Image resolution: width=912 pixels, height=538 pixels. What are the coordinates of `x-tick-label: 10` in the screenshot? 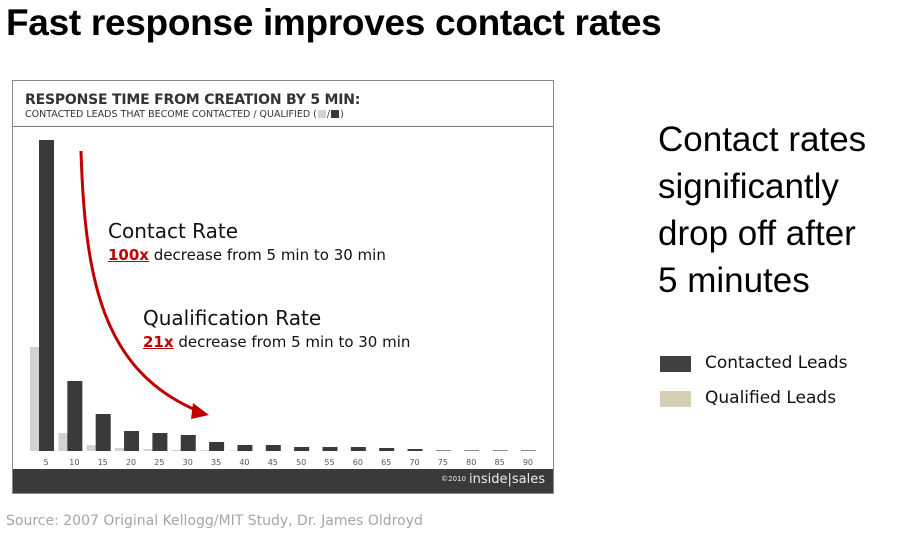 It's located at (74, 462).